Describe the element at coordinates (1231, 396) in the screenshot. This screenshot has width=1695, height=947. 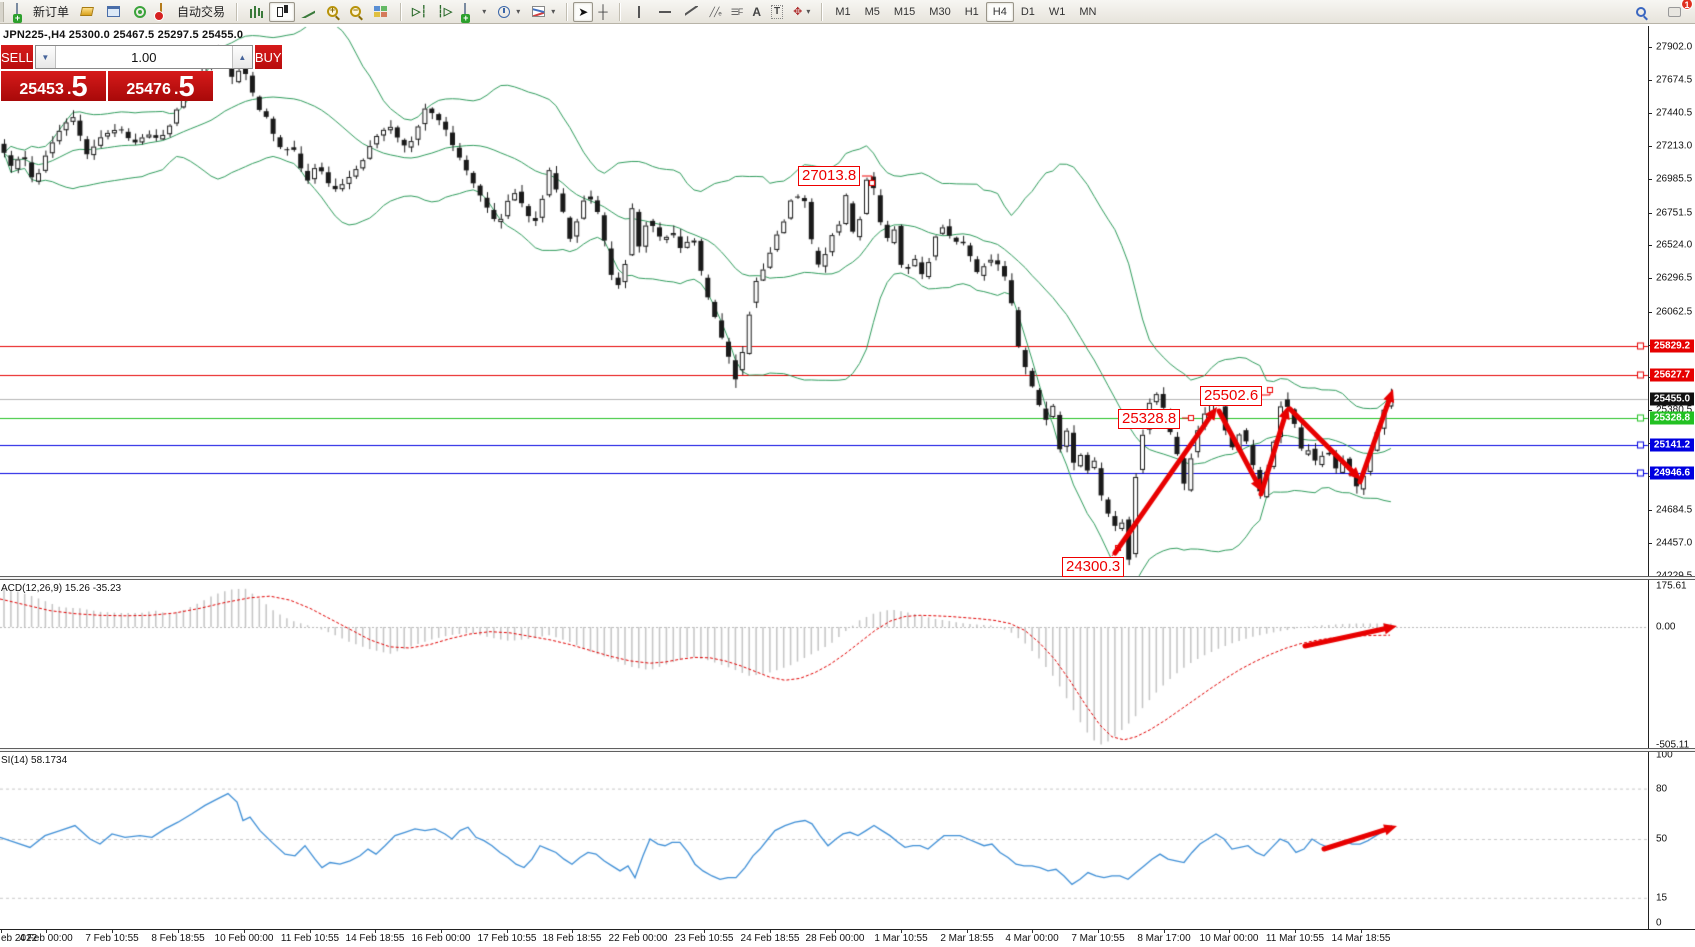
I see `price-annotation: 25502.6` at that location.